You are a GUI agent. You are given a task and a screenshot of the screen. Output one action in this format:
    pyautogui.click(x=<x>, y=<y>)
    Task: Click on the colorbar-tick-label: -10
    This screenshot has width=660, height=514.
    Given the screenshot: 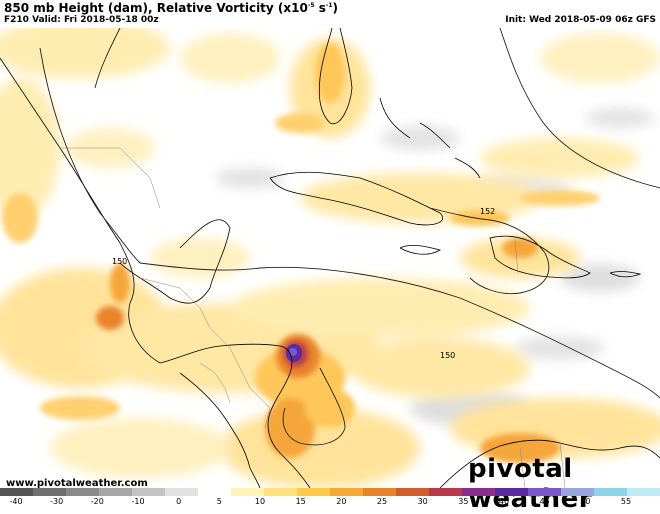 What is the action you would take?
    pyautogui.click(x=138, y=501)
    